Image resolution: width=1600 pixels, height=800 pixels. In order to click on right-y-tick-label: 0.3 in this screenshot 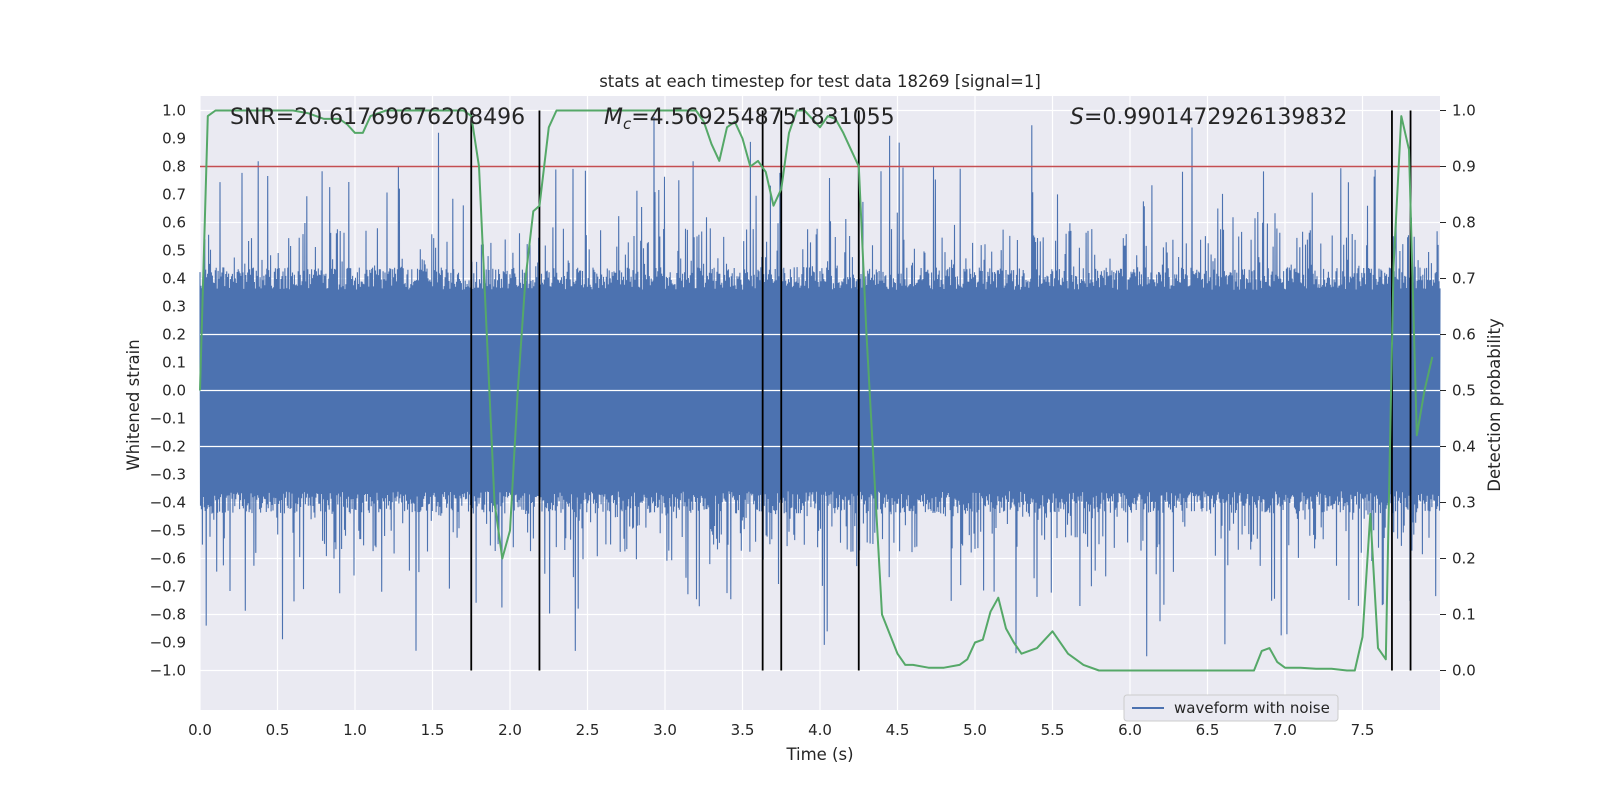, I will do `click(1464, 503)`.